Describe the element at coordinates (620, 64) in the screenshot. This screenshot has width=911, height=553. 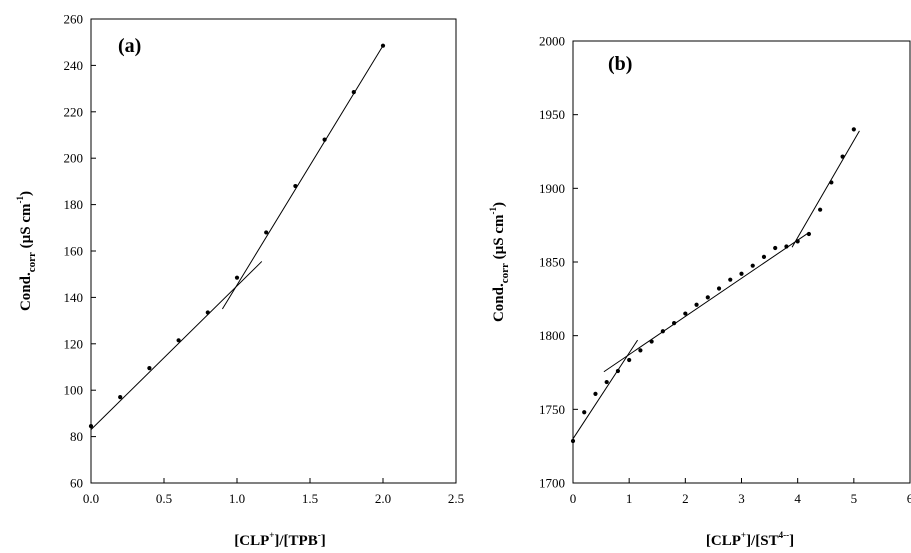
I see `panel-label: (b)` at that location.